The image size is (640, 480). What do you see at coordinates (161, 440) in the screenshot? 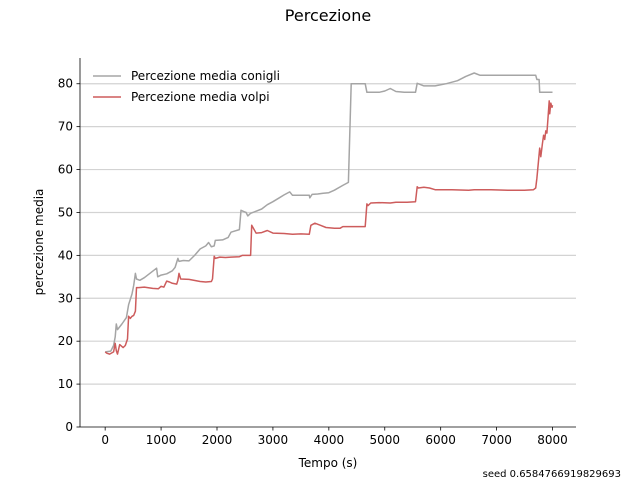
I see `x-tick-label: 1000` at bounding box center [161, 440].